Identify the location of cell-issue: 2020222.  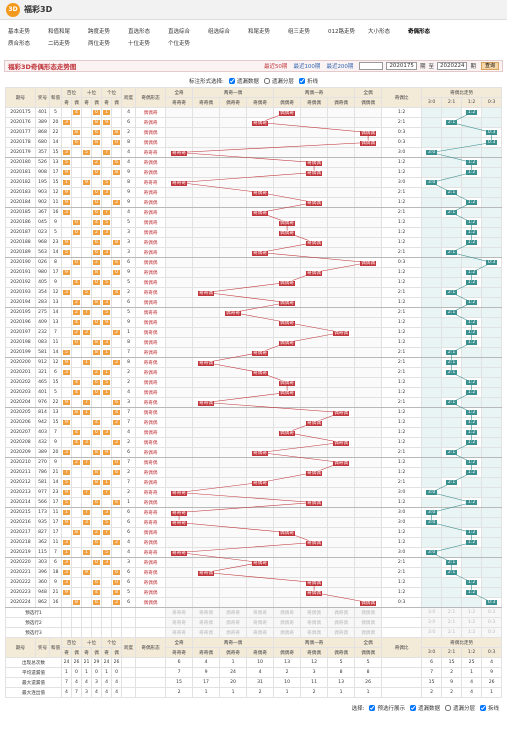
(20, 582).